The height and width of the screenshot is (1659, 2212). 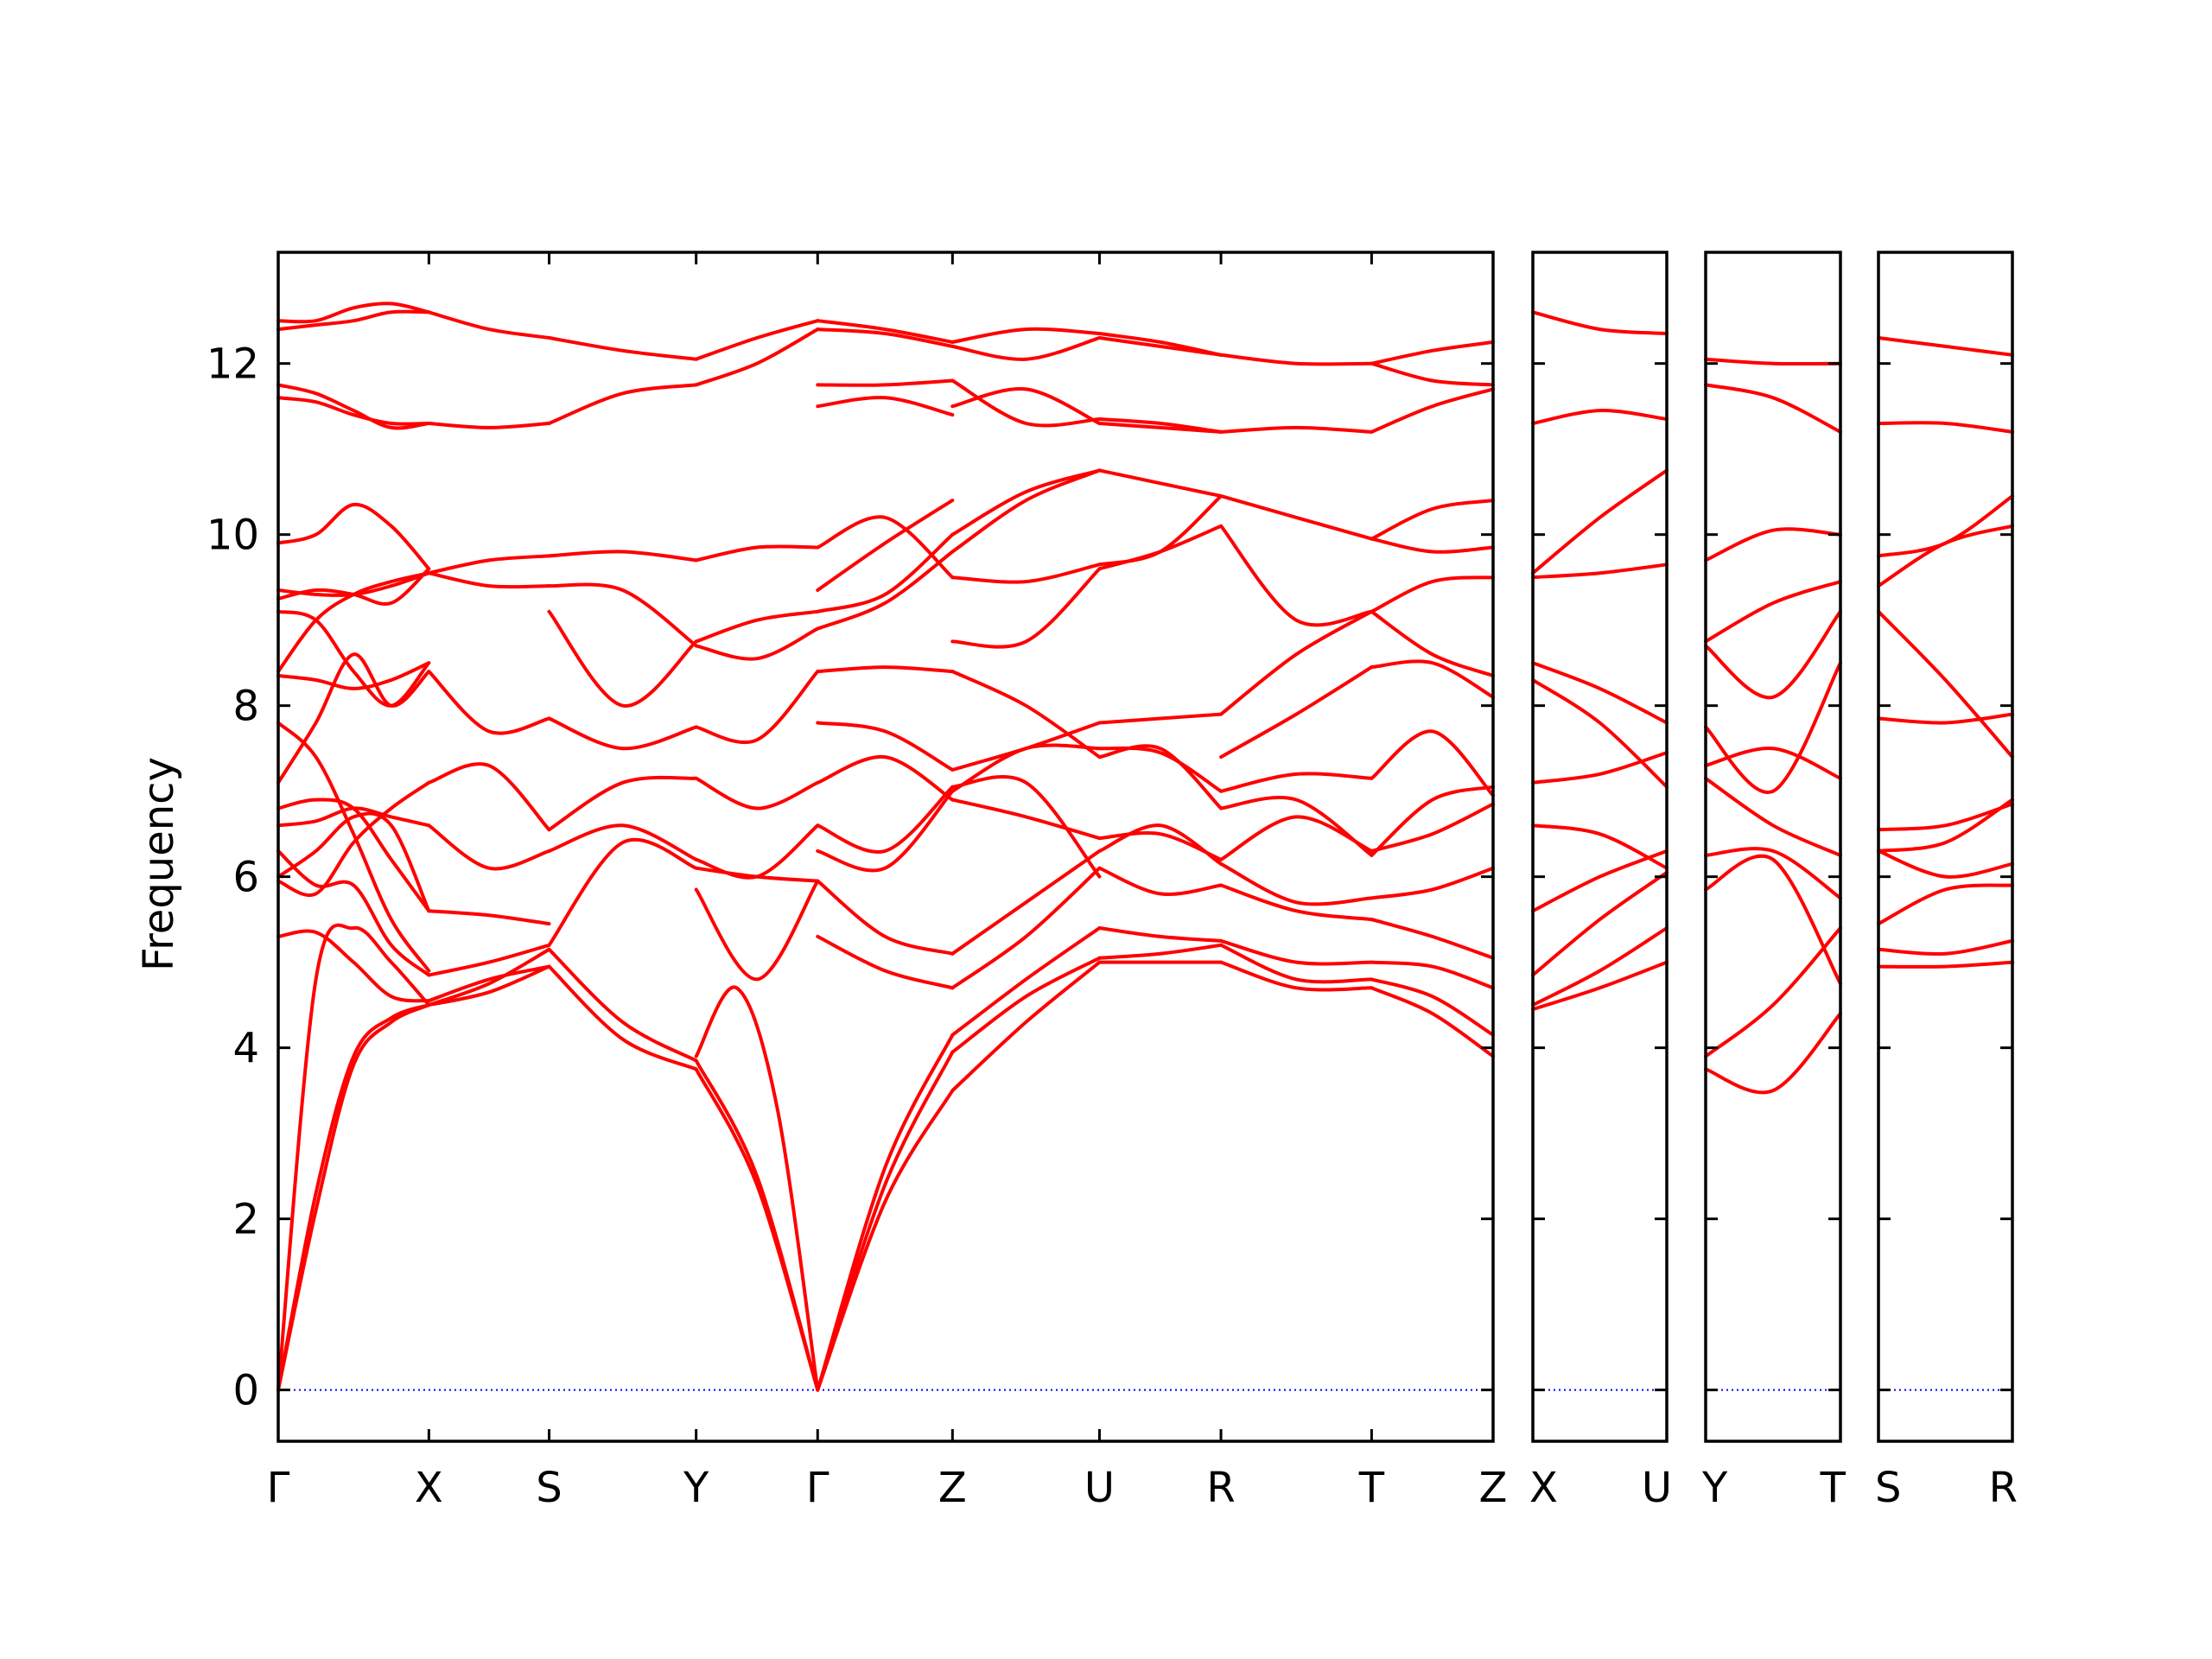 I want to click on band-Γ-X-19, so click(x=353, y=406).